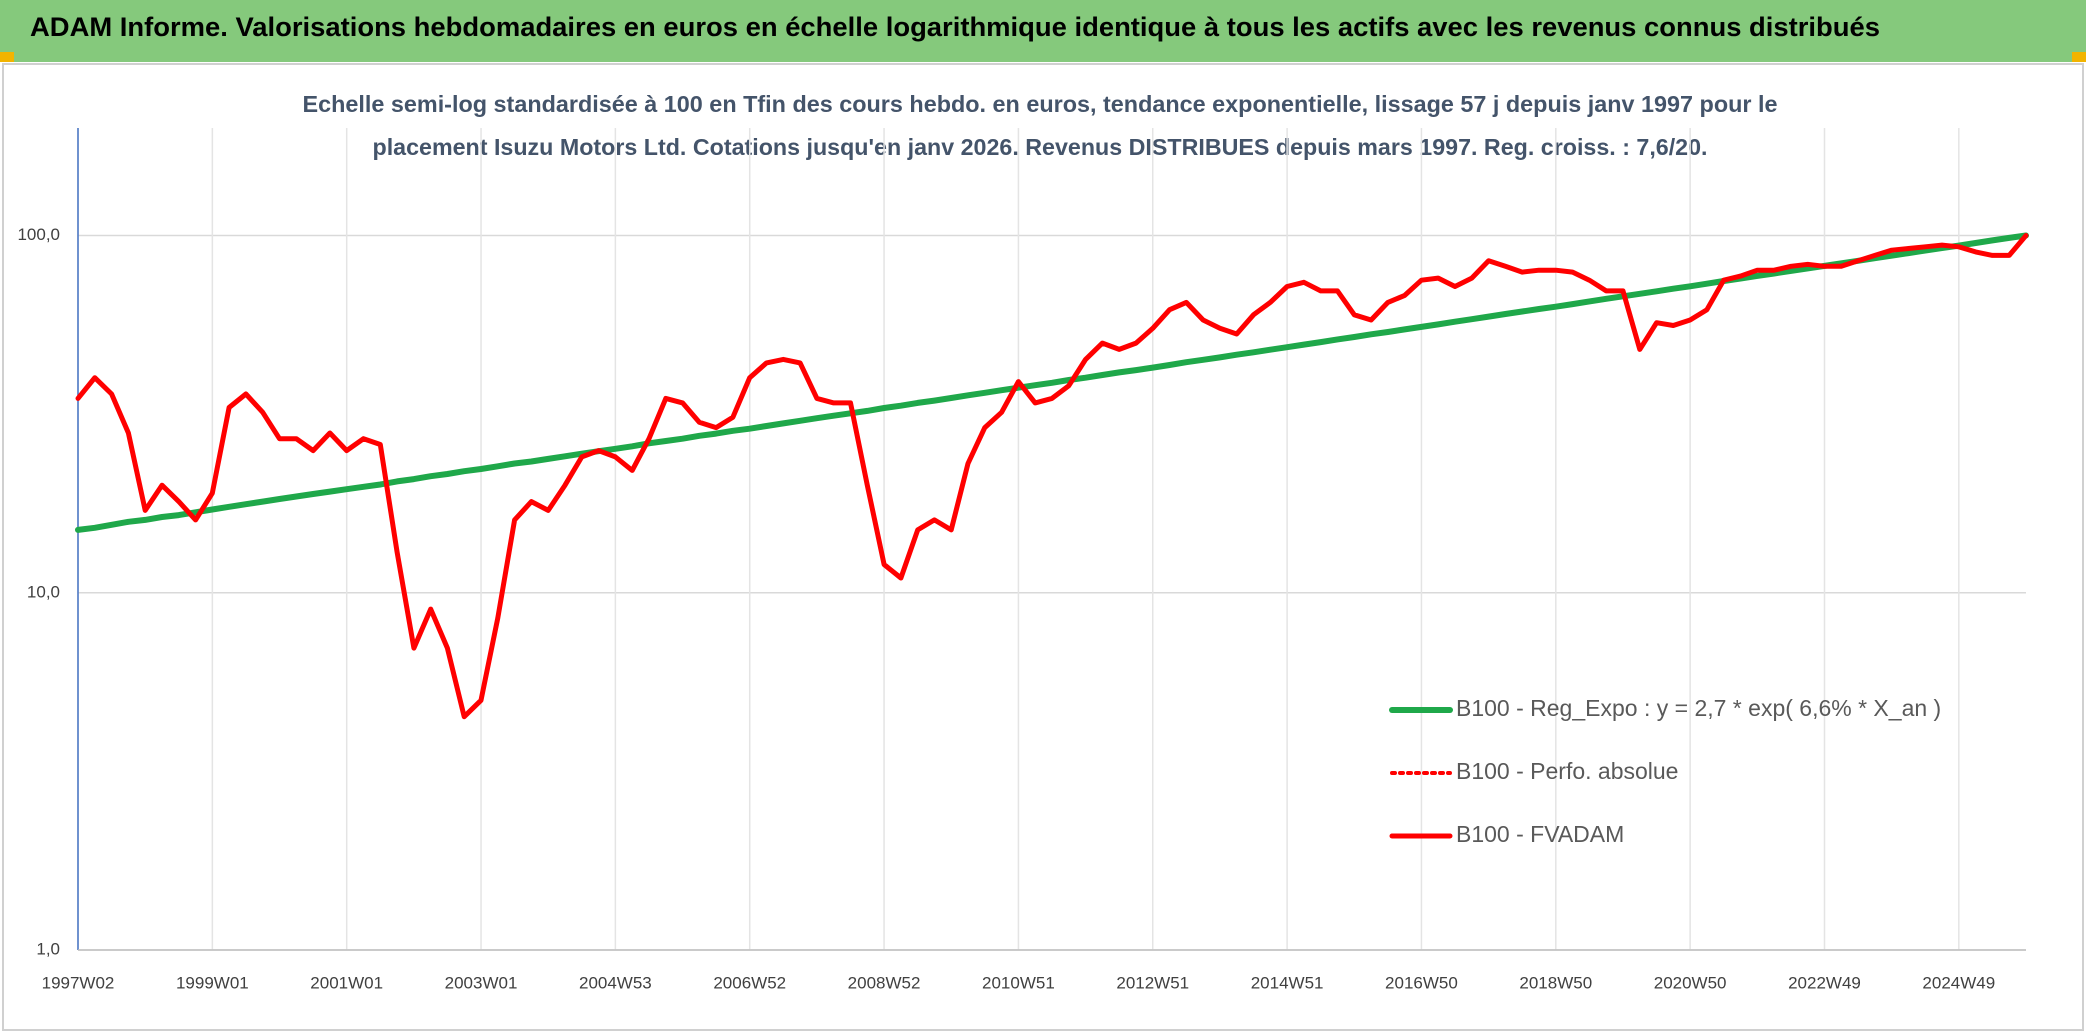 The height and width of the screenshot is (1033, 2086). What do you see at coordinates (38, 234) in the screenshot?
I see `y-tick-label: 100,0` at bounding box center [38, 234].